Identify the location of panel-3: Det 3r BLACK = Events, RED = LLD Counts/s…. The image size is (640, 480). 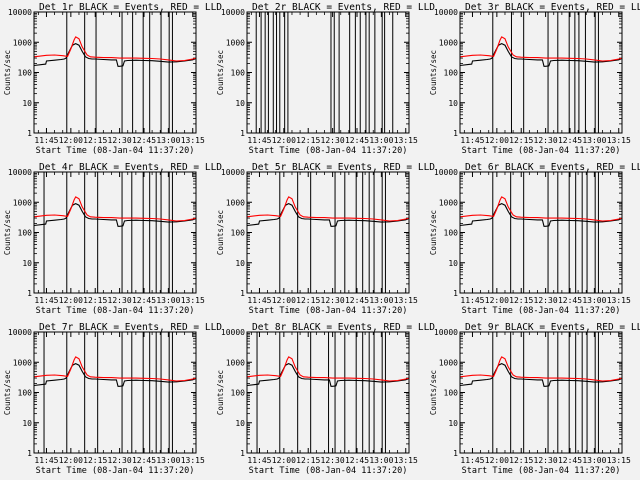
(534, 79).